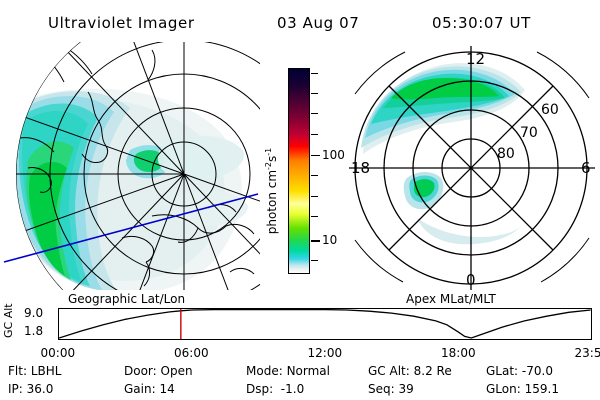 The image size is (600, 400). I want to click on mlt-label-6: 6, so click(586, 168).